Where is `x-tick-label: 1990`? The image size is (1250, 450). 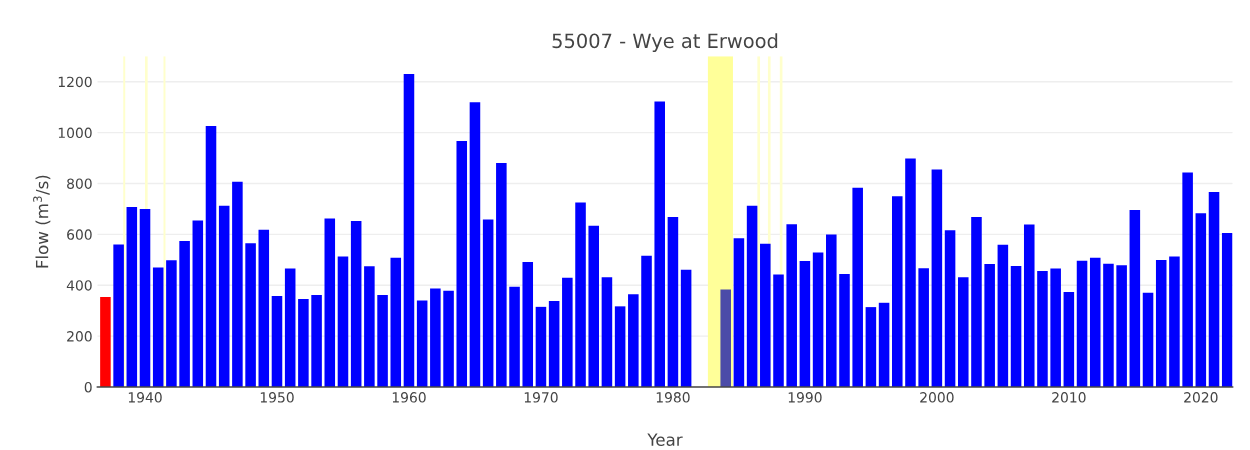 x-tick-label: 1990 is located at coordinates (805, 397).